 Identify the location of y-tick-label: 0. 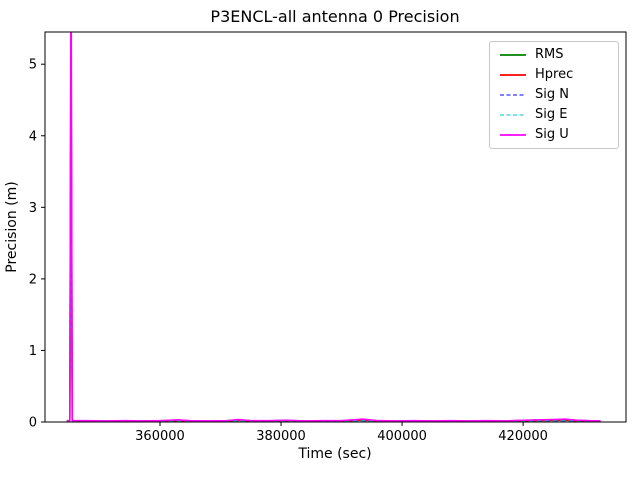
(33, 423).